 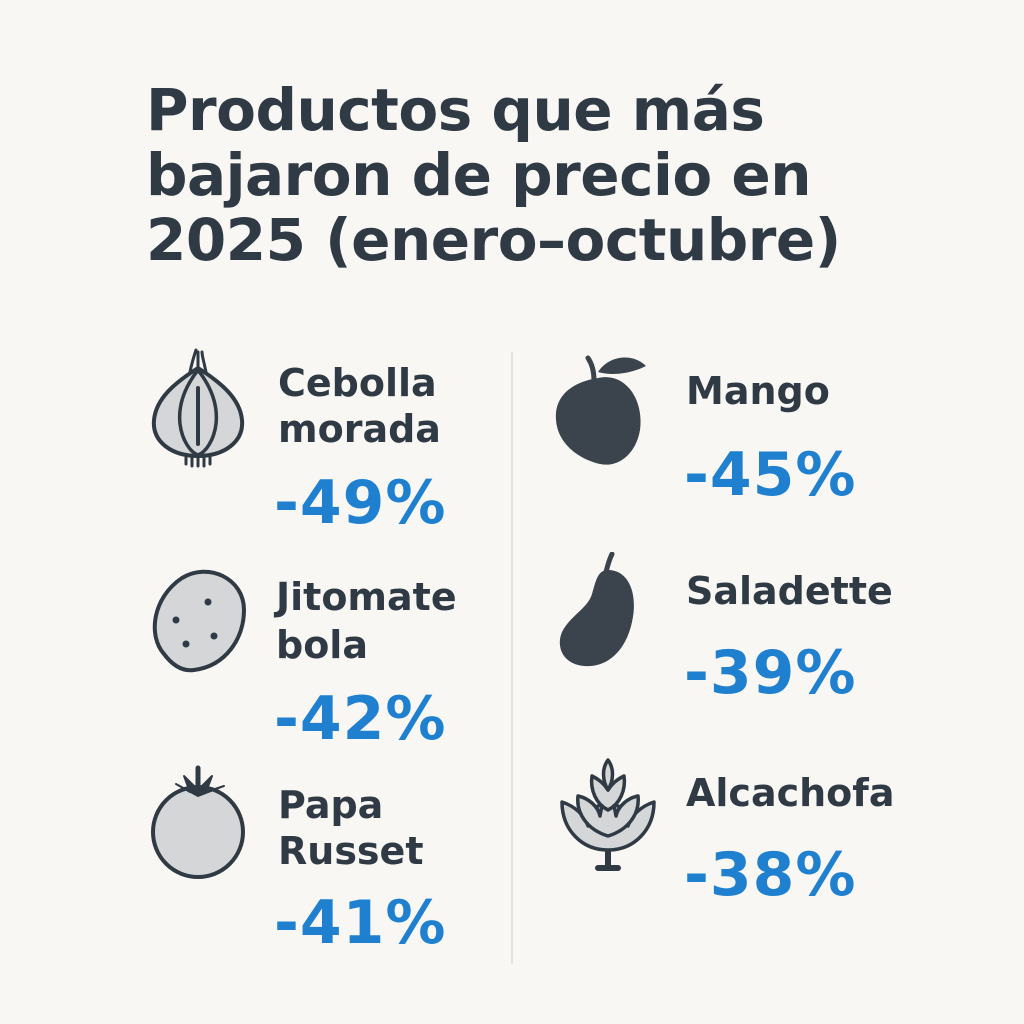 I want to click on onion-icon, so click(x=198, y=408).